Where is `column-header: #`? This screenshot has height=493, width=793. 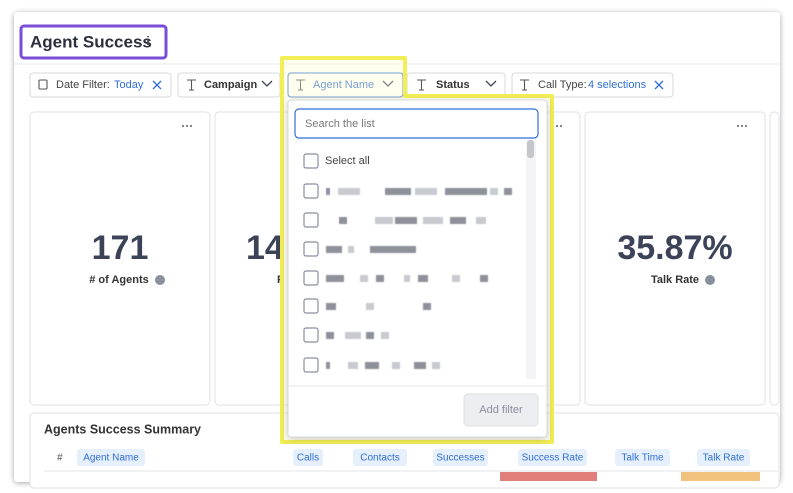 column-header: # is located at coordinates (60, 458).